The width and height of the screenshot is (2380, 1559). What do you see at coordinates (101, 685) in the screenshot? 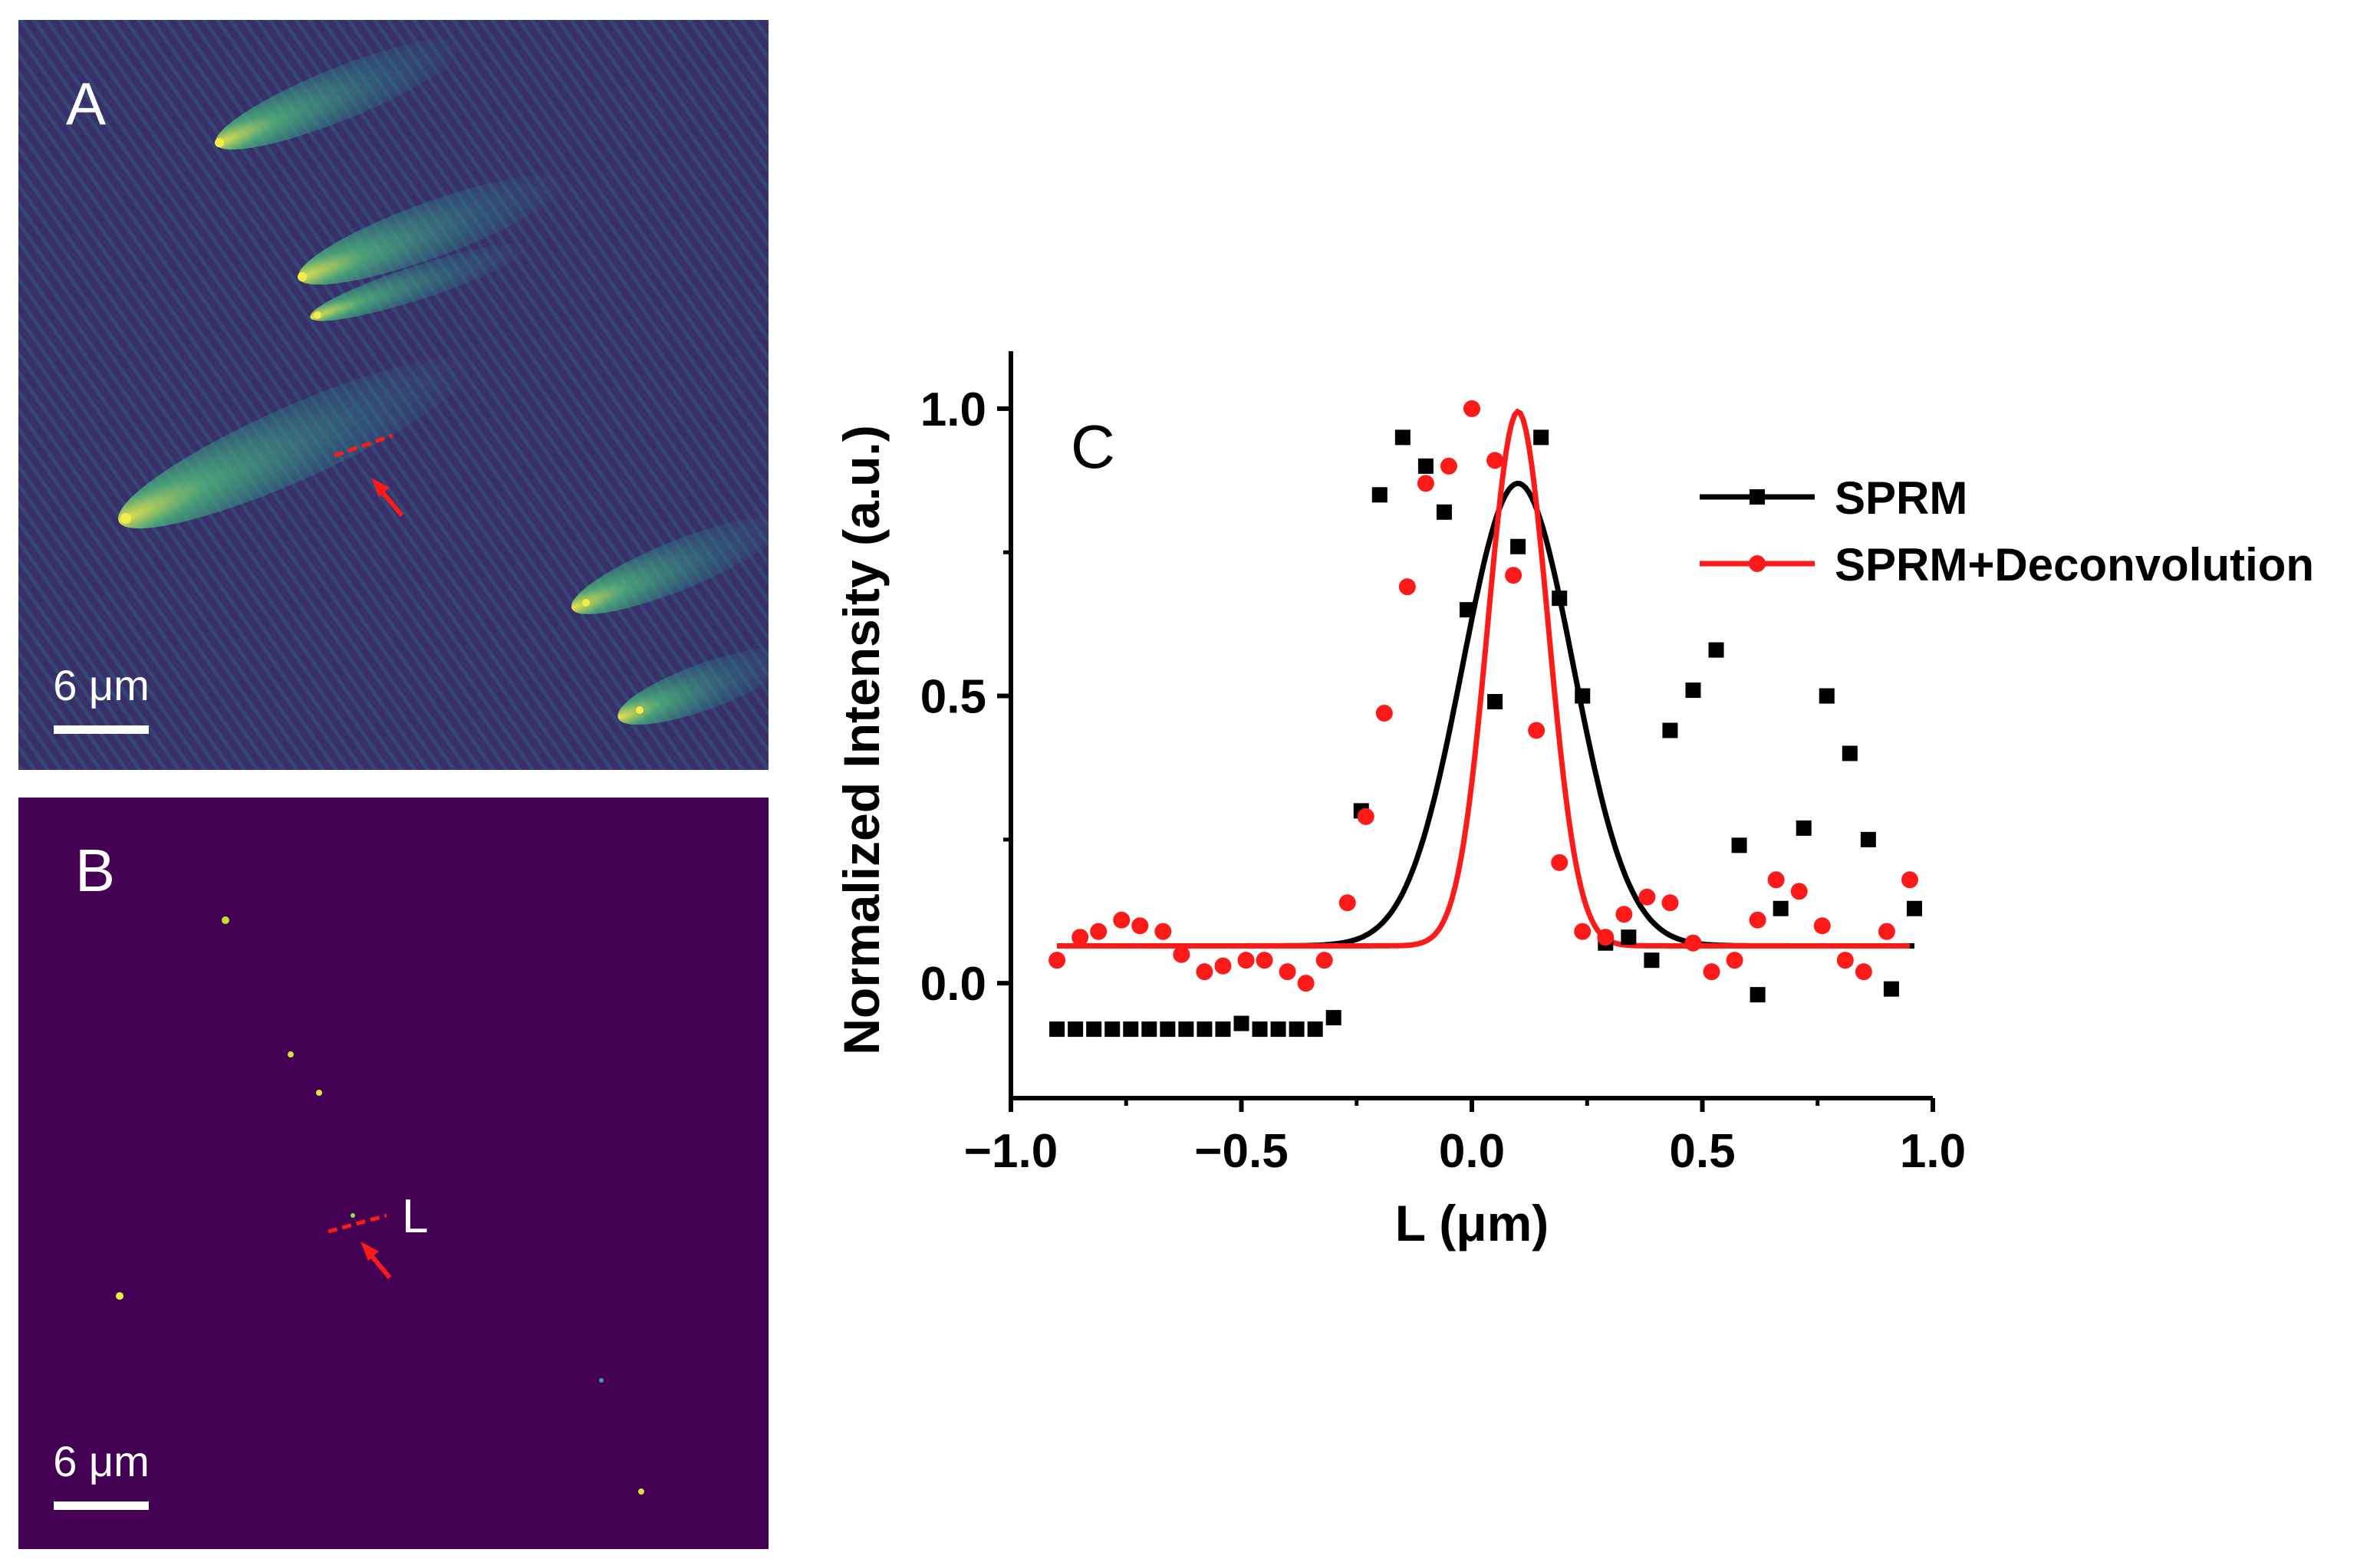
I see `panel-a-scalebar-label: 6 μm` at bounding box center [101, 685].